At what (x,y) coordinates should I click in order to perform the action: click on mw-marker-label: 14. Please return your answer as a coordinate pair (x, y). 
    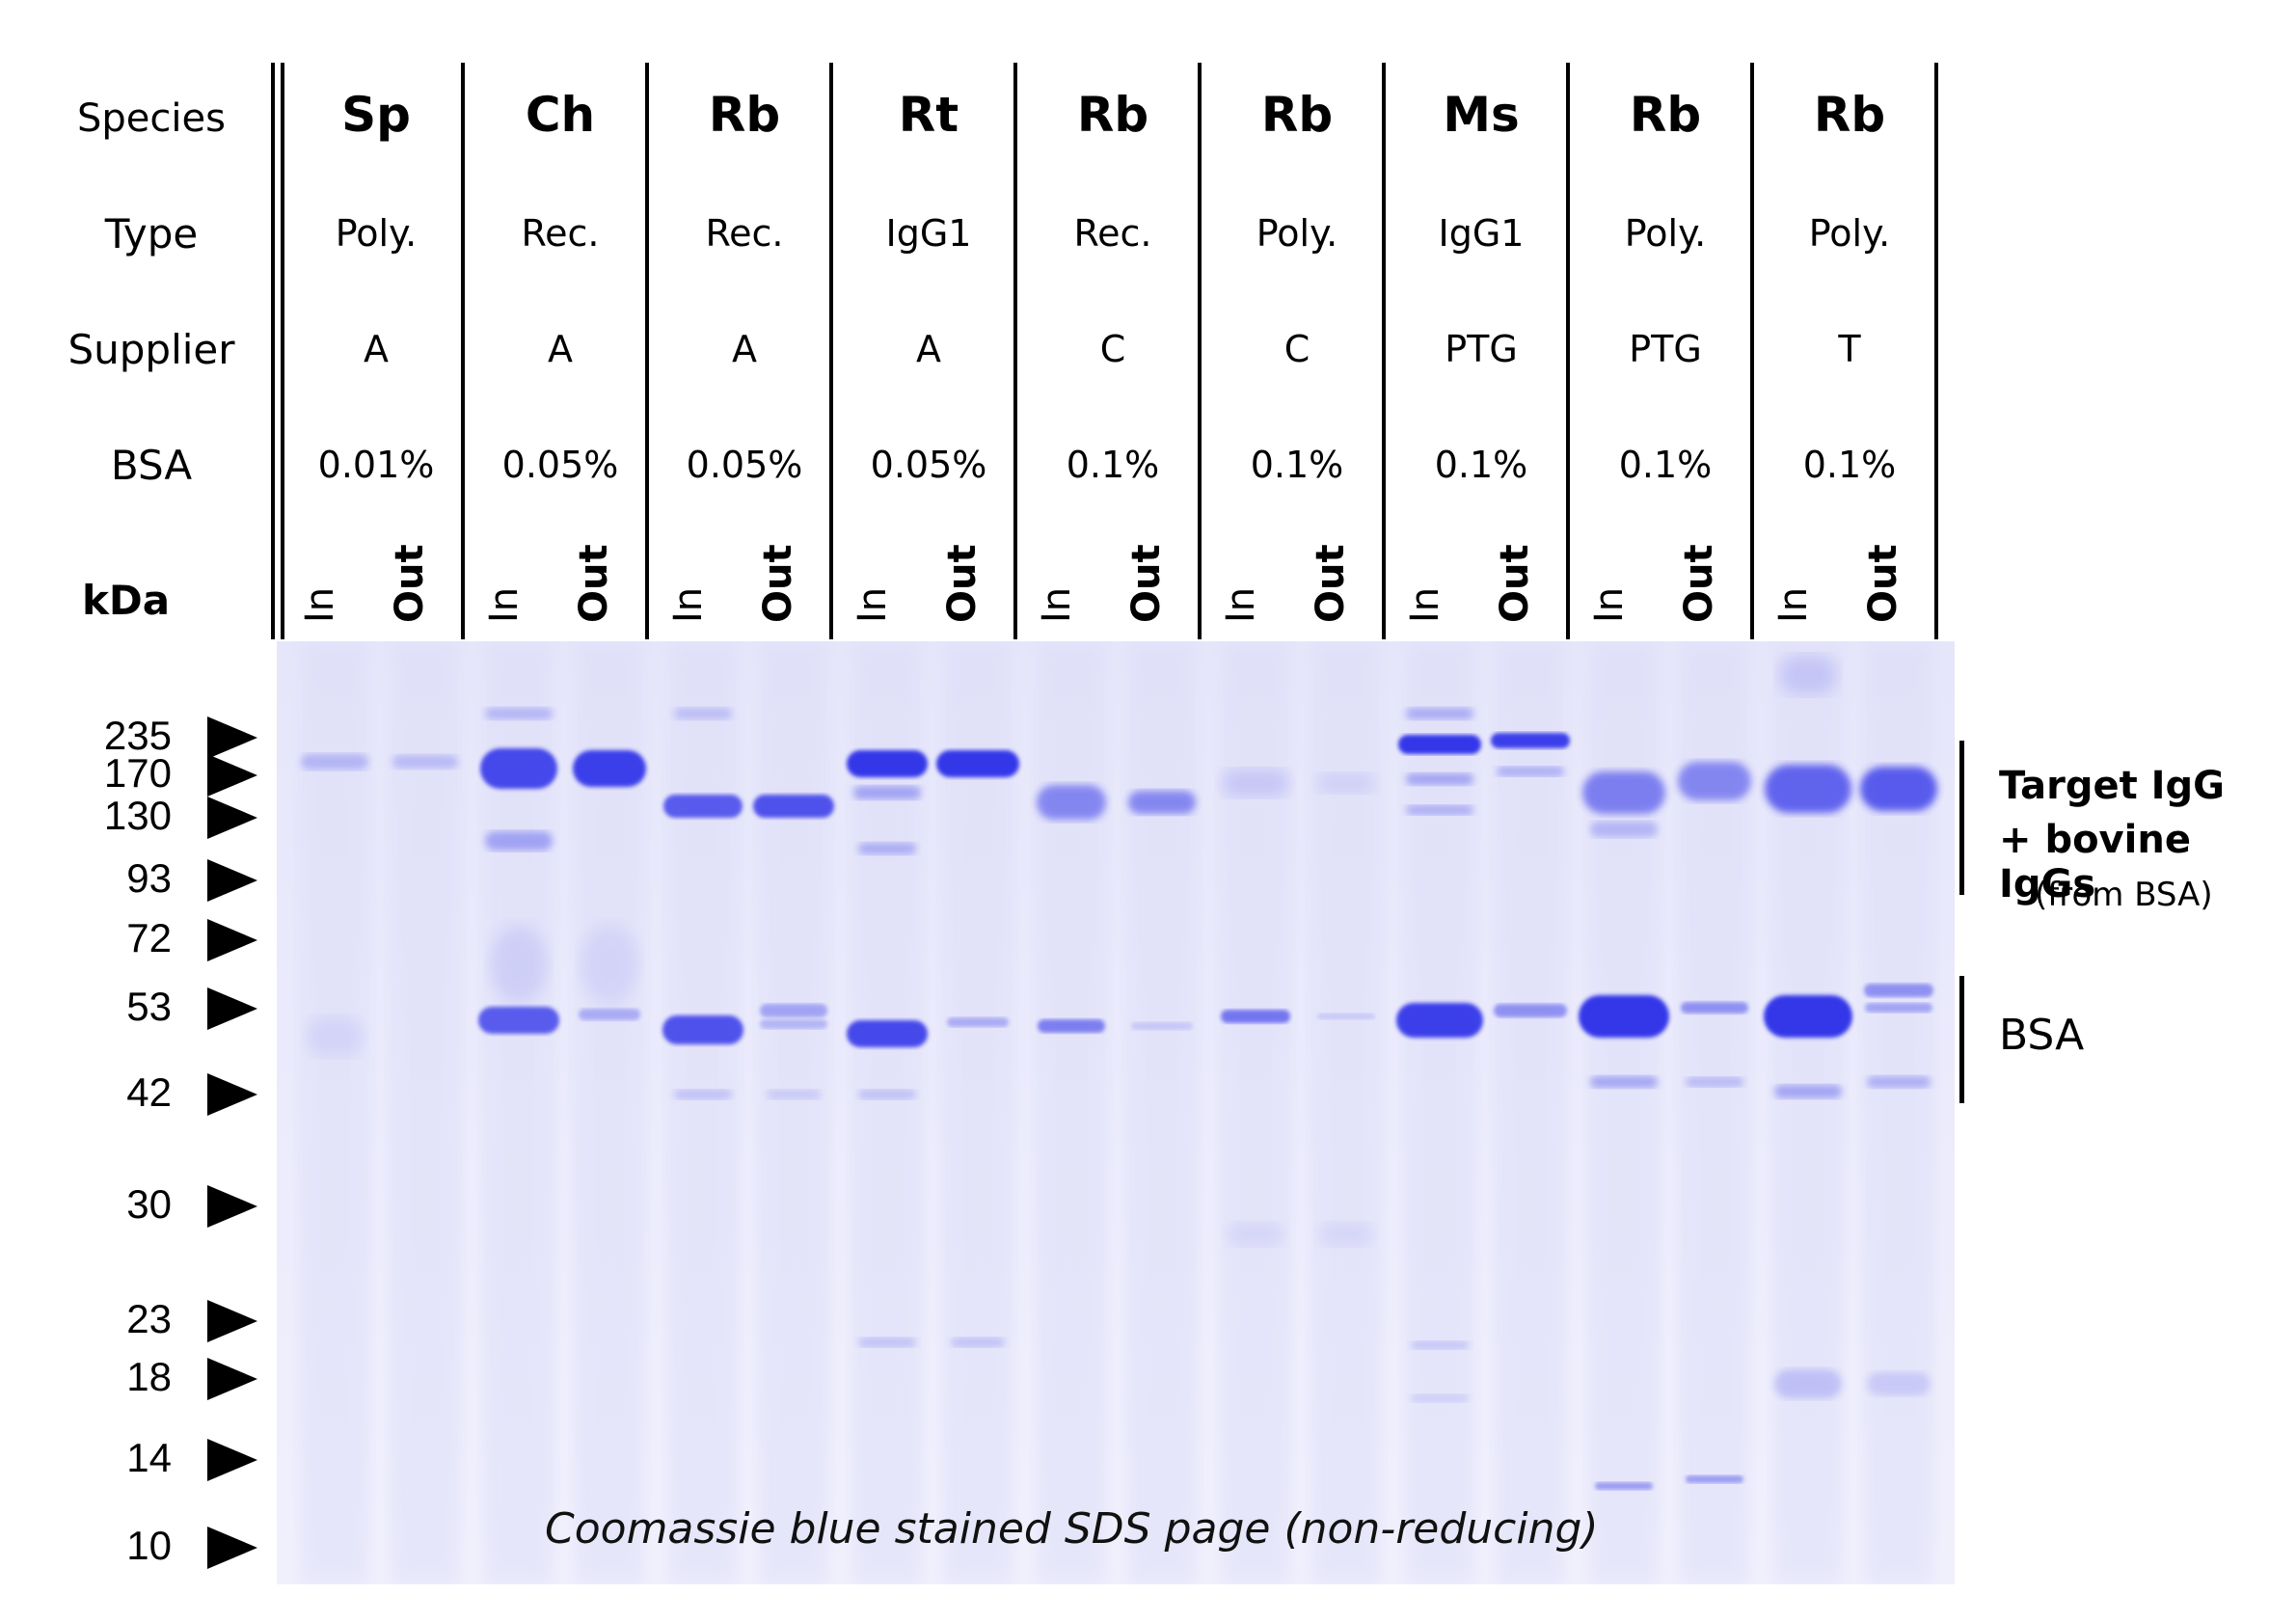
    Looking at the image, I should click on (149, 1457).